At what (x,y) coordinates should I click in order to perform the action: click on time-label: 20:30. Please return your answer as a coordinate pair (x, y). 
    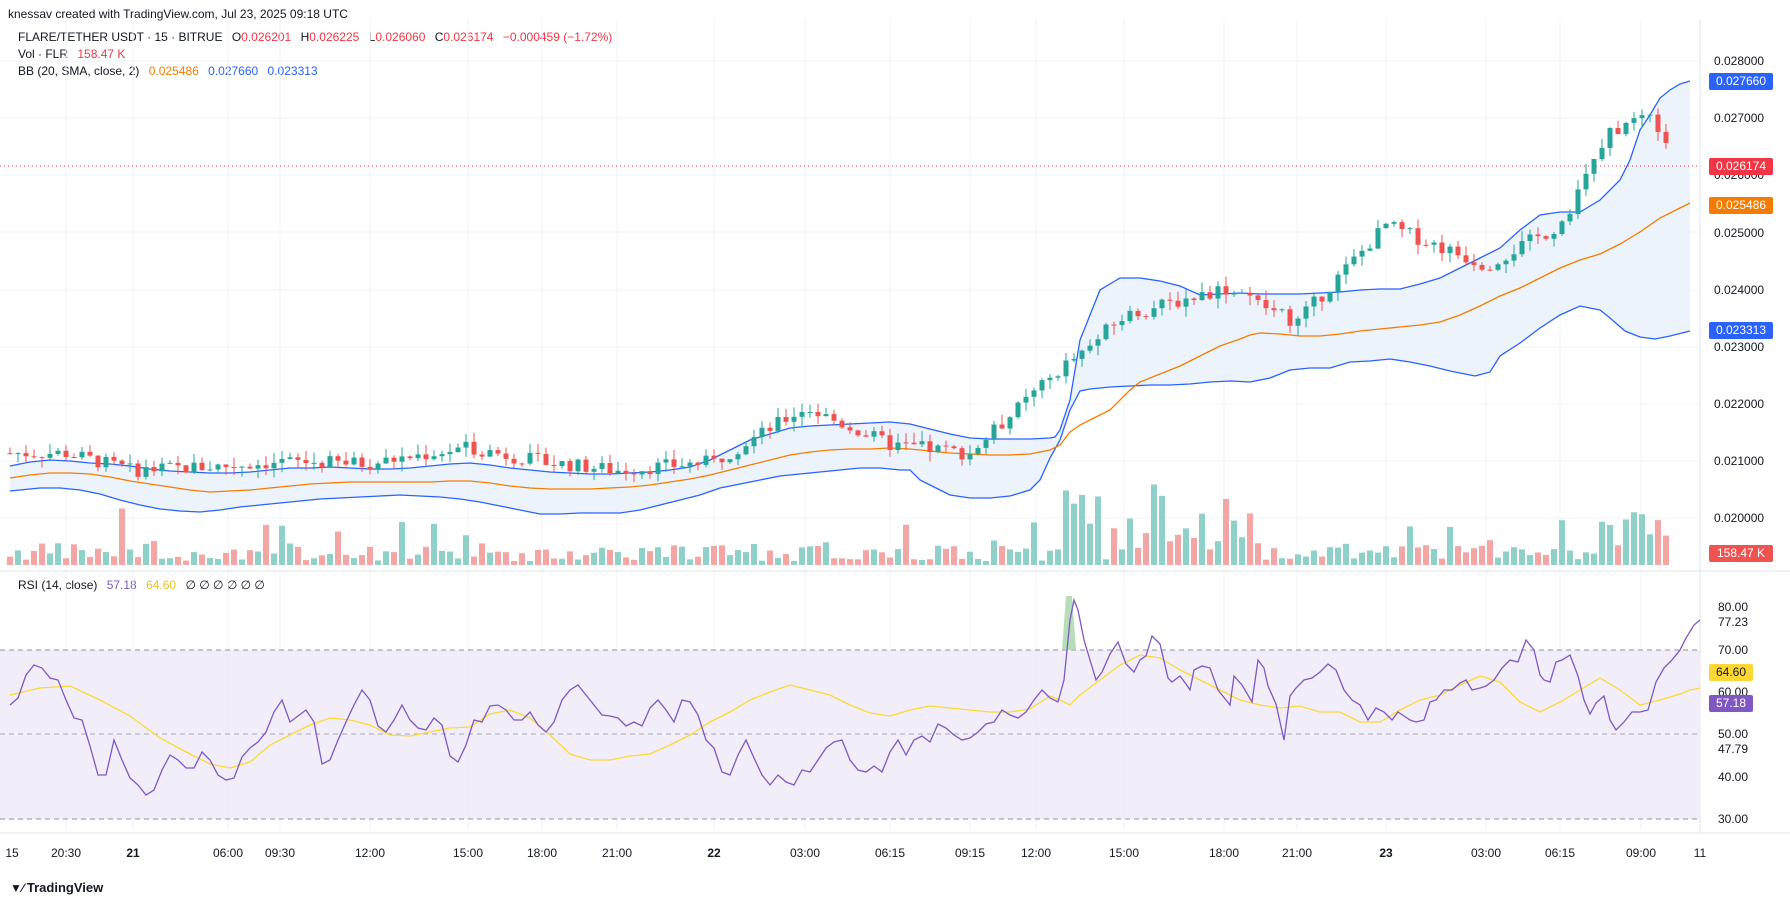
    Looking at the image, I should click on (66, 853).